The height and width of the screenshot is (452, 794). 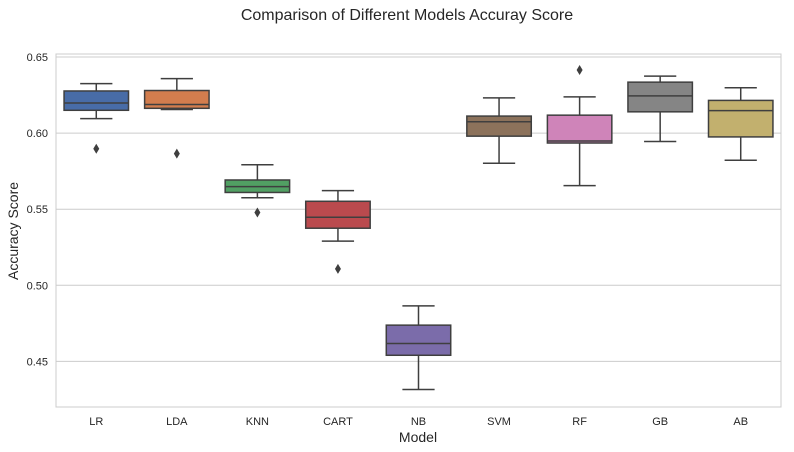 What do you see at coordinates (257, 422) in the screenshot?
I see `x-tick-label: KNN` at bounding box center [257, 422].